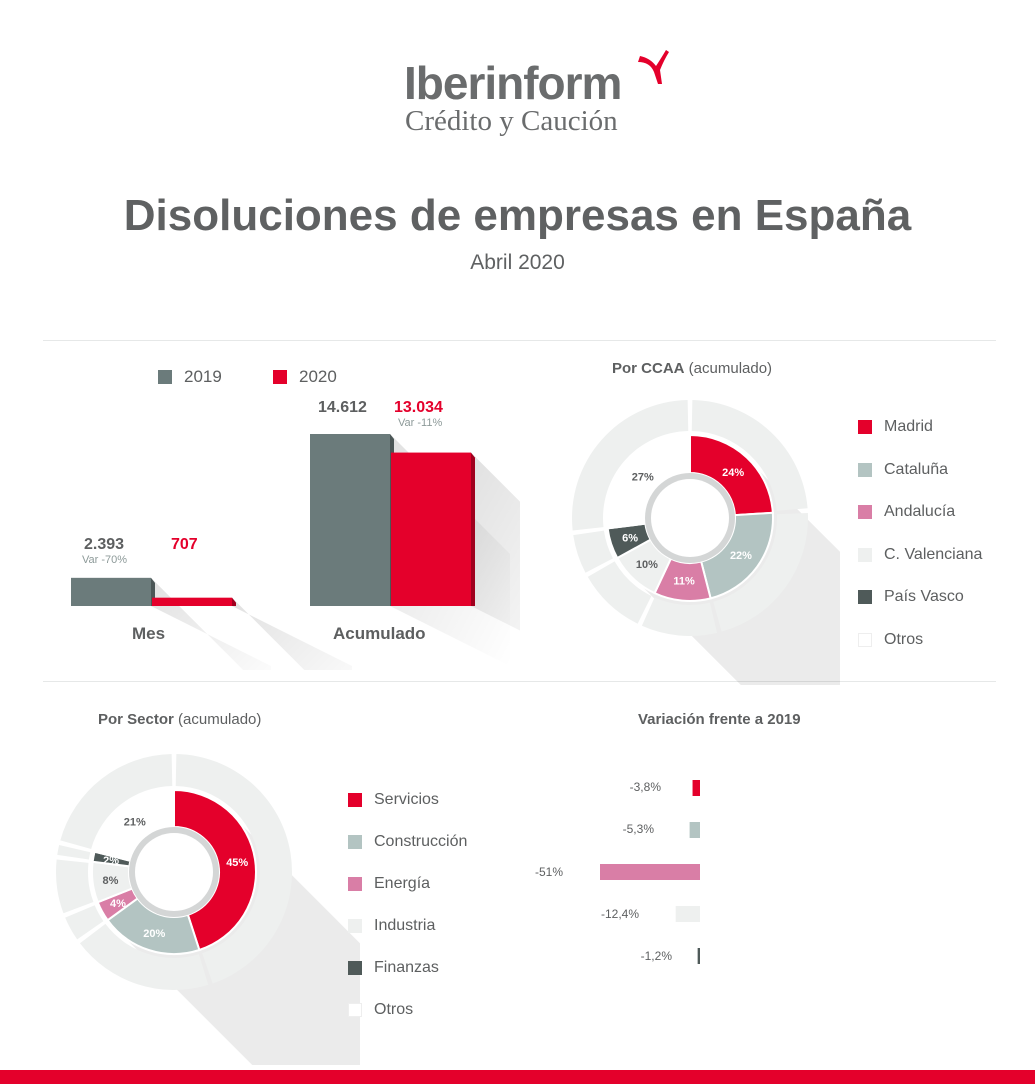  What do you see at coordinates (118, 904) in the screenshot?
I see `slice-value-label: 4%` at bounding box center [118, 904].